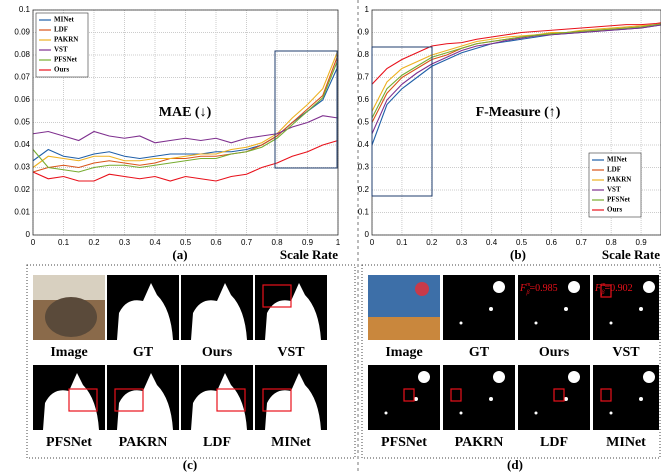  What do you see at coordinates (515, 464) in the screenshot?
I see `caption: (d)` at bounding box center [515, 464].